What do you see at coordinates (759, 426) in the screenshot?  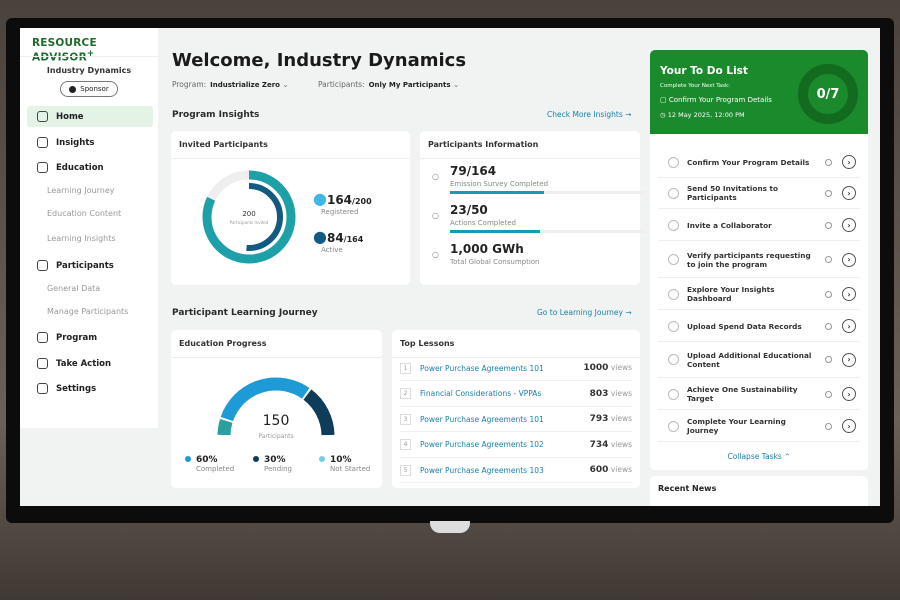 I see `todo-item: Complete Your Learning Journey ›` at bounding box center [759, 426].